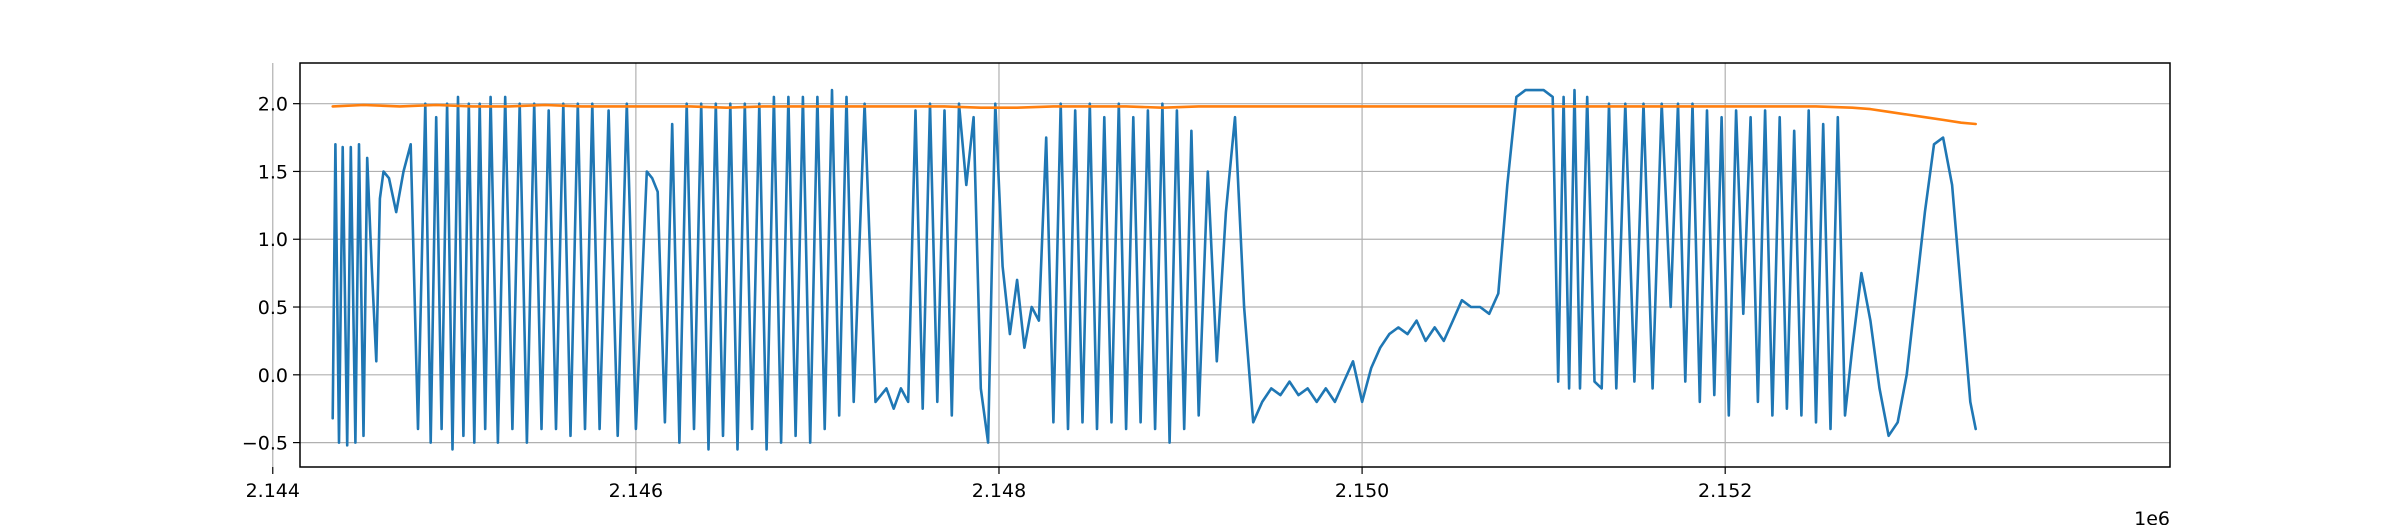  Describe the element at coordinates (273, 308) in the screenshot. I see `y-tick-label: 0.5` at that location.